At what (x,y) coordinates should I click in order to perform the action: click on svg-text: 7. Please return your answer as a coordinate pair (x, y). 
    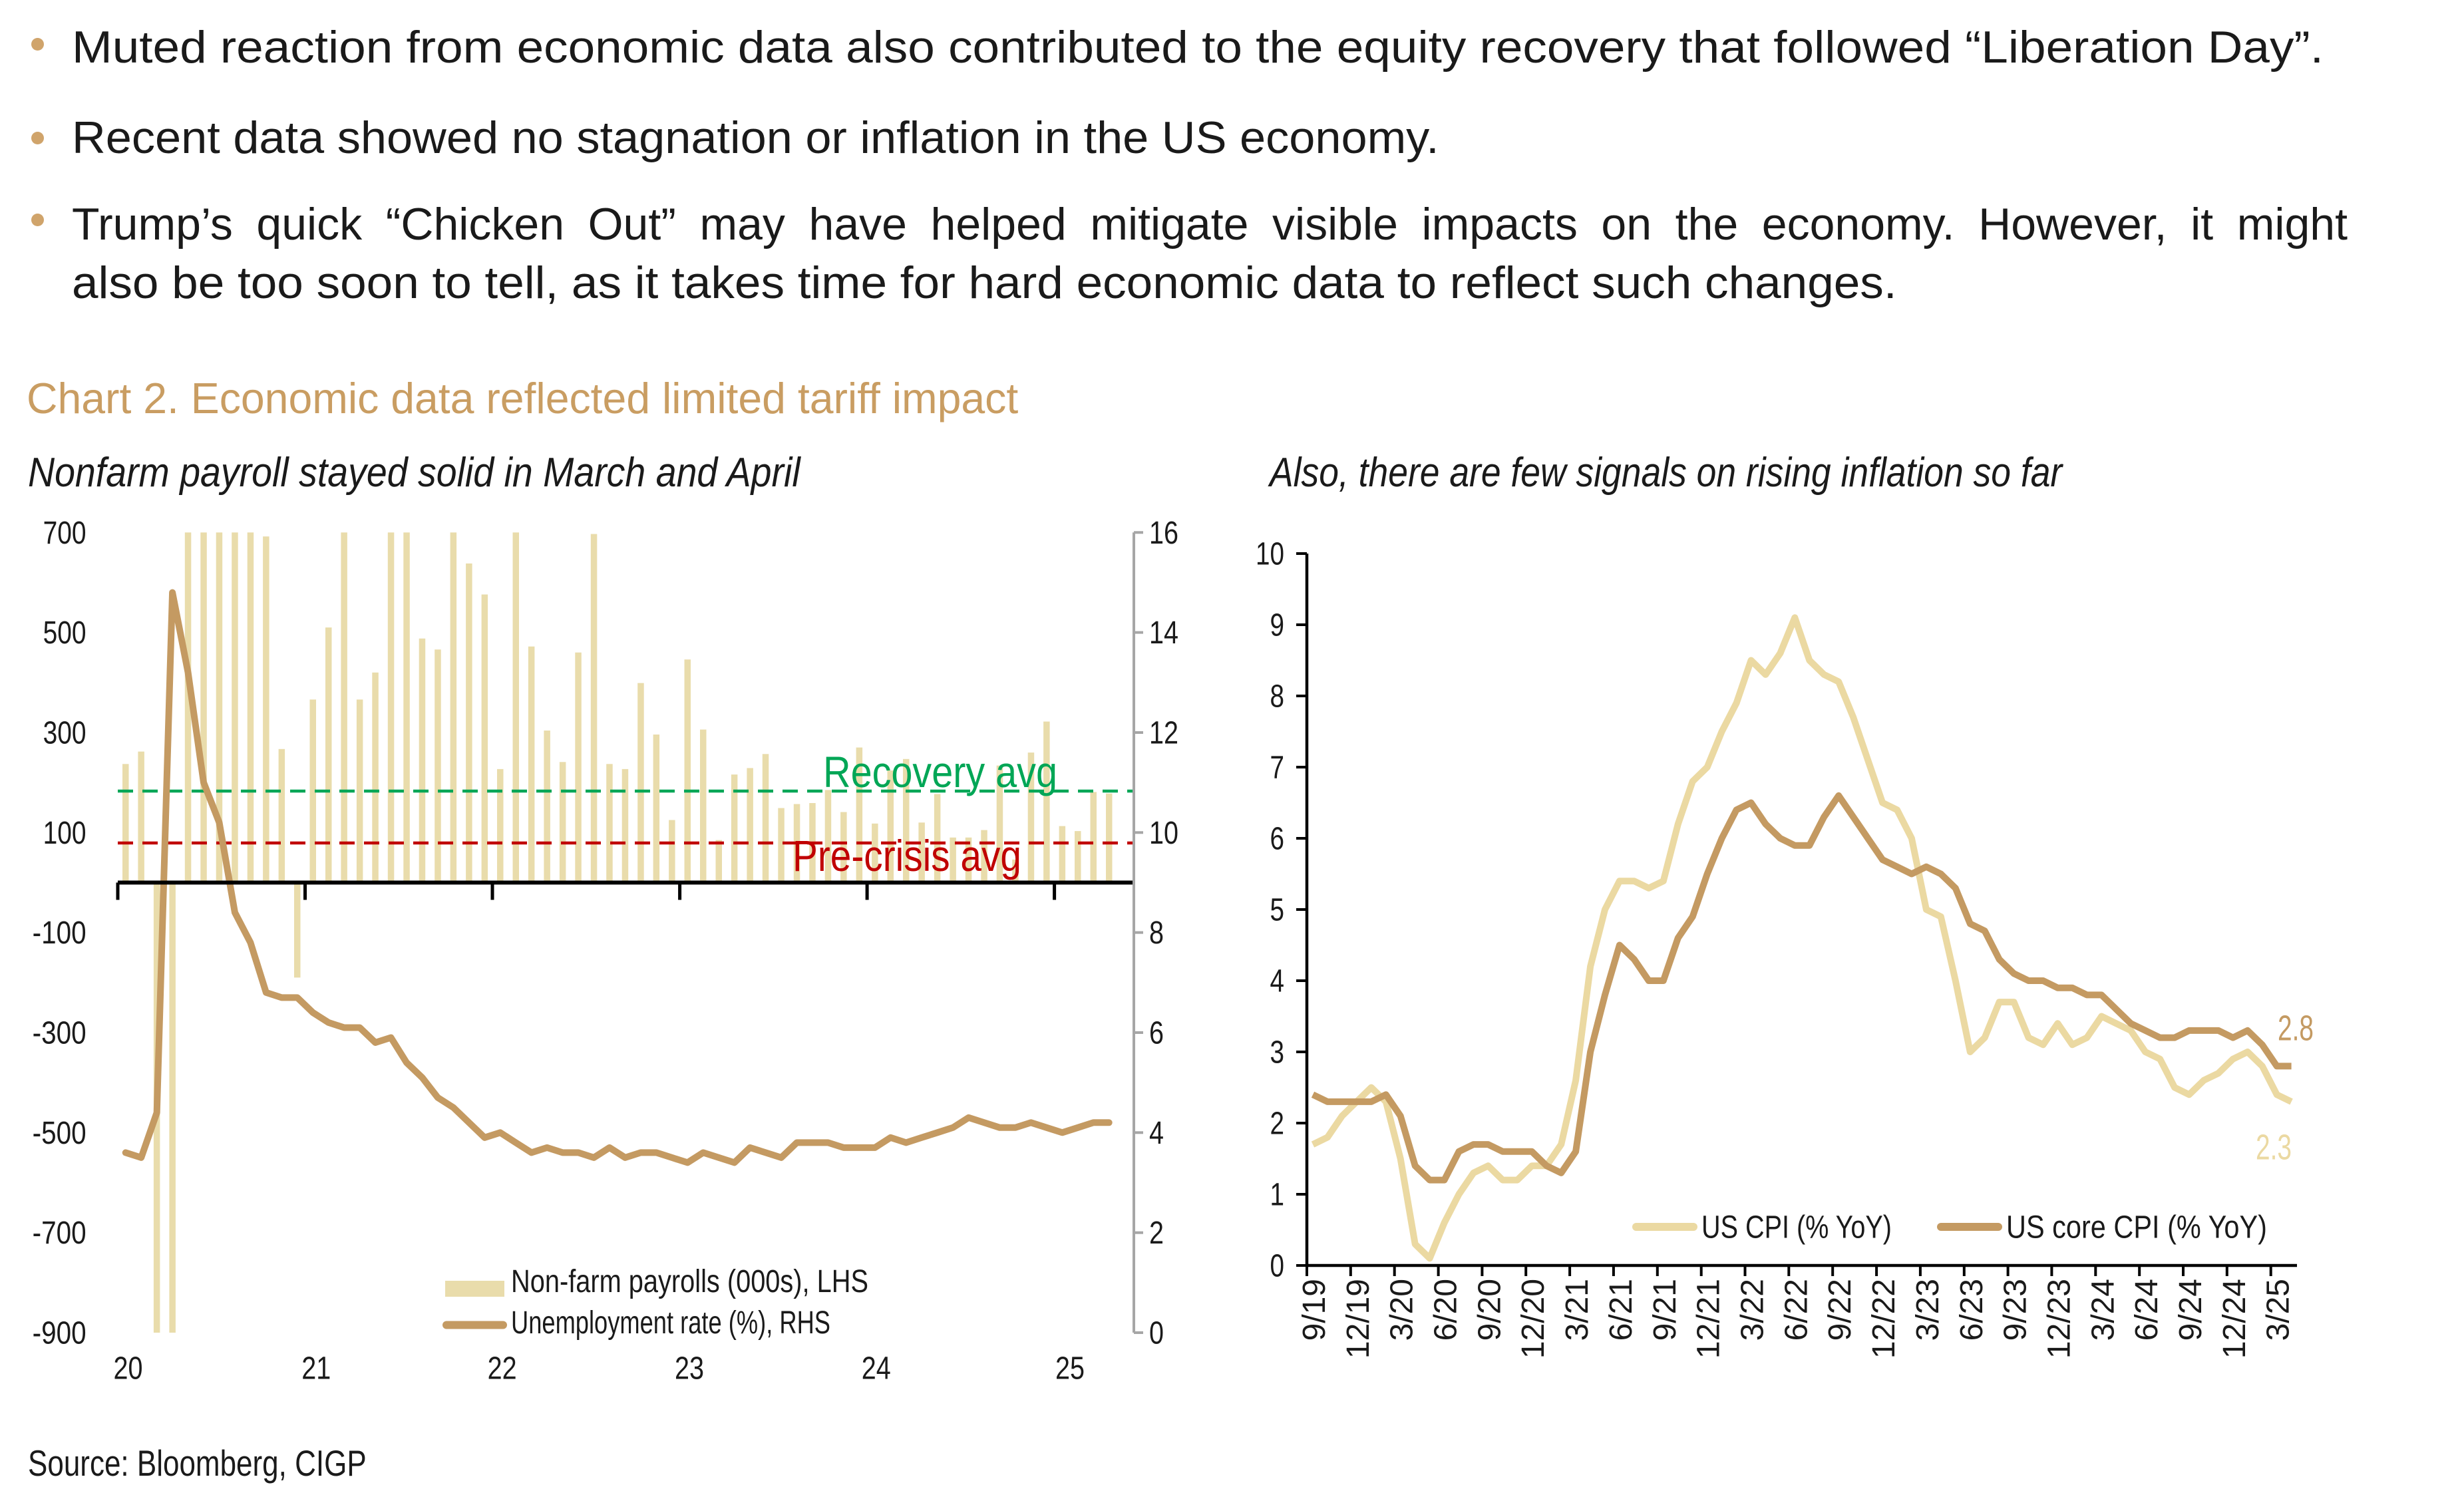
    Looking at the image, I should click on (1278, 768).